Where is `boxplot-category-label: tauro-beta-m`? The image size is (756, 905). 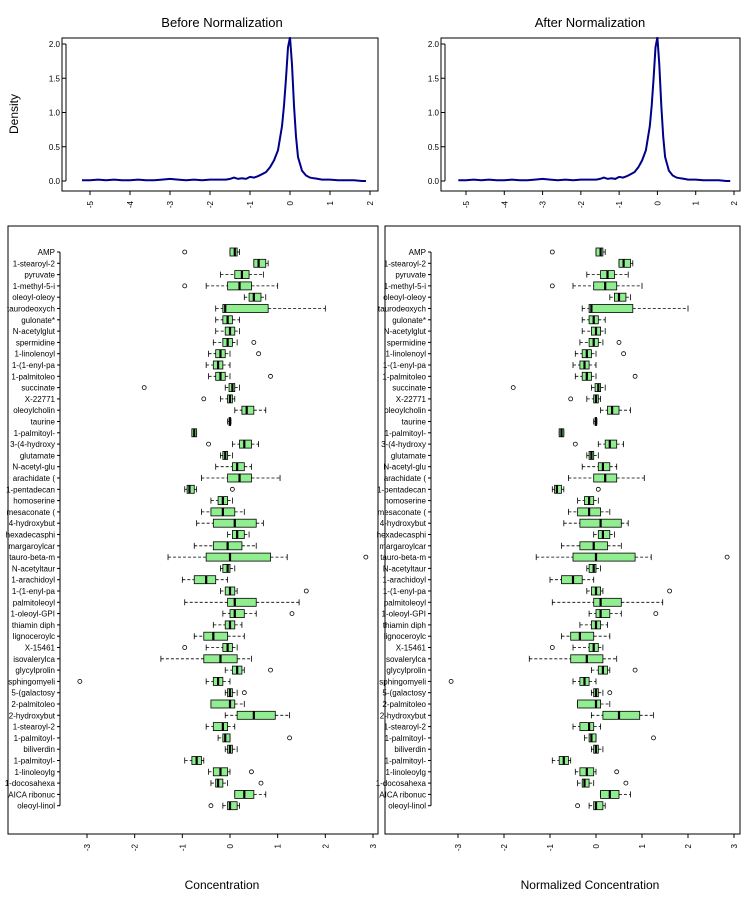 boxplot-category-label: tauro-beta-m is located at coordinates (32, 557).